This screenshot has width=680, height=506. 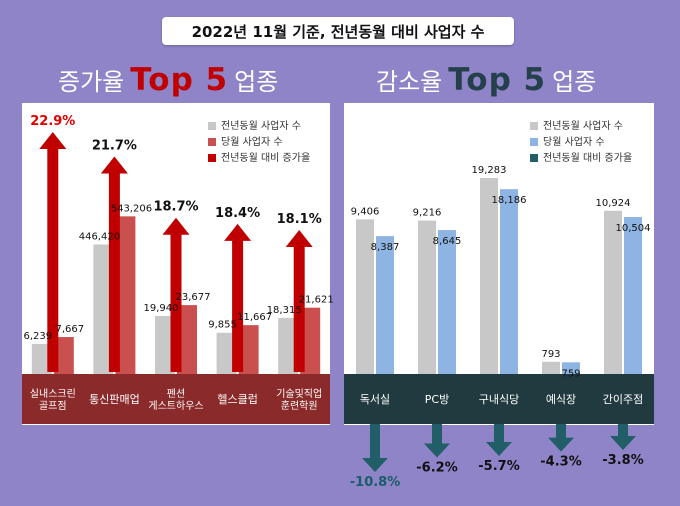 What do you see at coordinates (583, 125) in the screenshot?
I see `right-legend-label: 전년동월 사업자 수` at bounding box center [583, 125].